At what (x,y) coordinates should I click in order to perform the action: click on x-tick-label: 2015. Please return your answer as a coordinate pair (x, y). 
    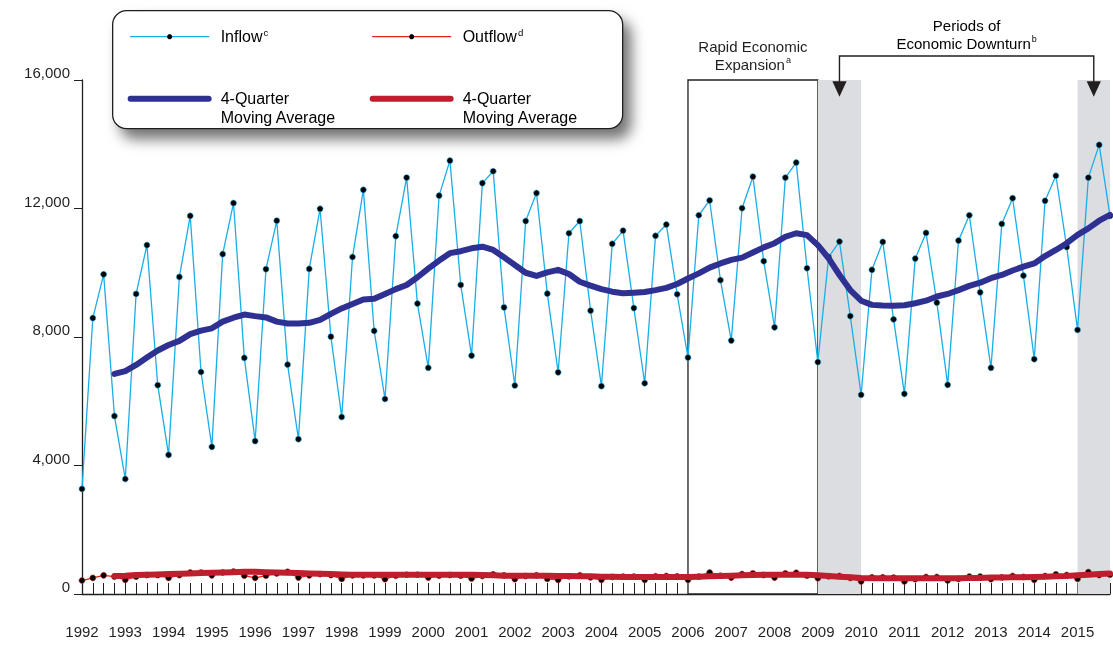
    Looking at the image, I should click on (1077, 631).